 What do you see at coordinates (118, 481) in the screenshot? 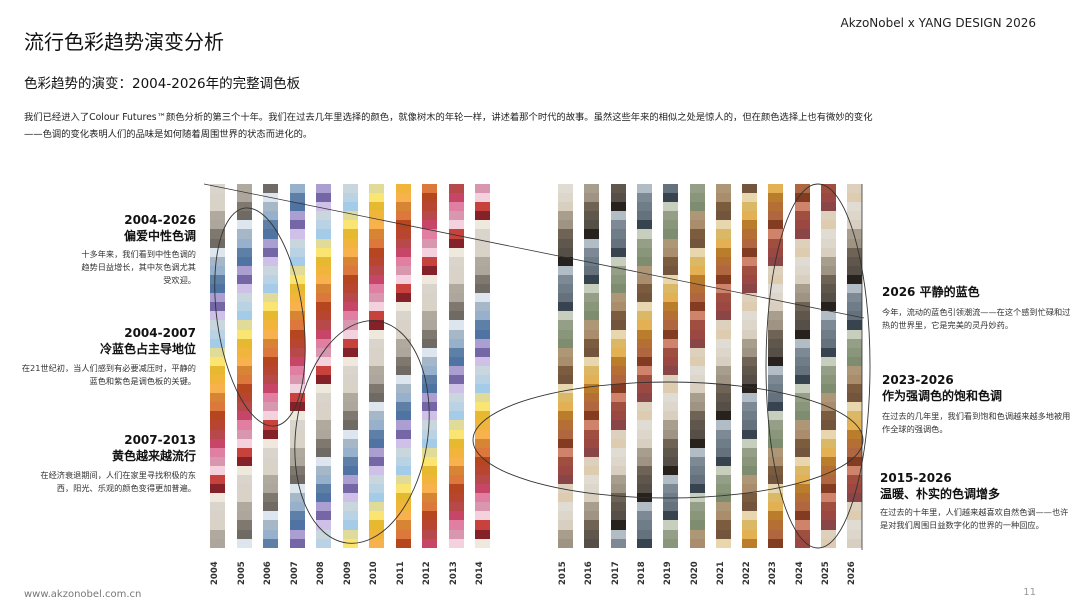
I see `annotation-body: 在经济衰退期间，人们在家里寻找积极的东西，阳光、乐观的颜色变得更加普遍。` at bounding box center [118, 481].